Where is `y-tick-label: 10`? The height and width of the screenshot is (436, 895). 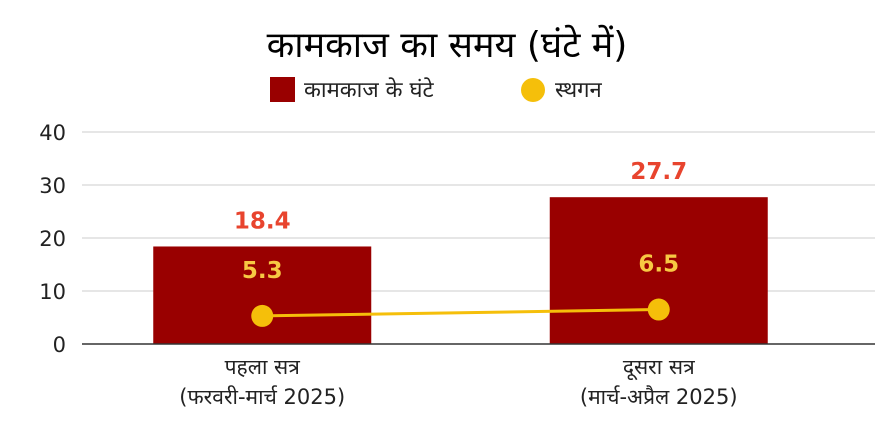 y-tick-label: 10 is located at coordinates (52, 292).